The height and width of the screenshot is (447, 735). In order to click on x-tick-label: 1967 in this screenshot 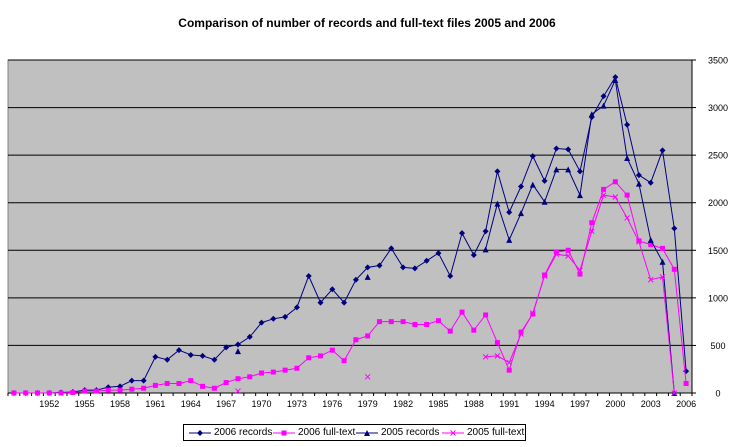, I will do `click(226, 404)`.